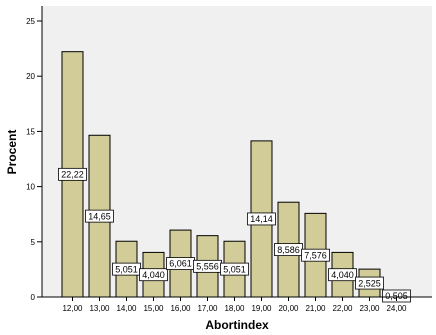  Describe the element at coordinates (369, 308) in the screenshot. I see `x-tick-label: 23,00` at that location.